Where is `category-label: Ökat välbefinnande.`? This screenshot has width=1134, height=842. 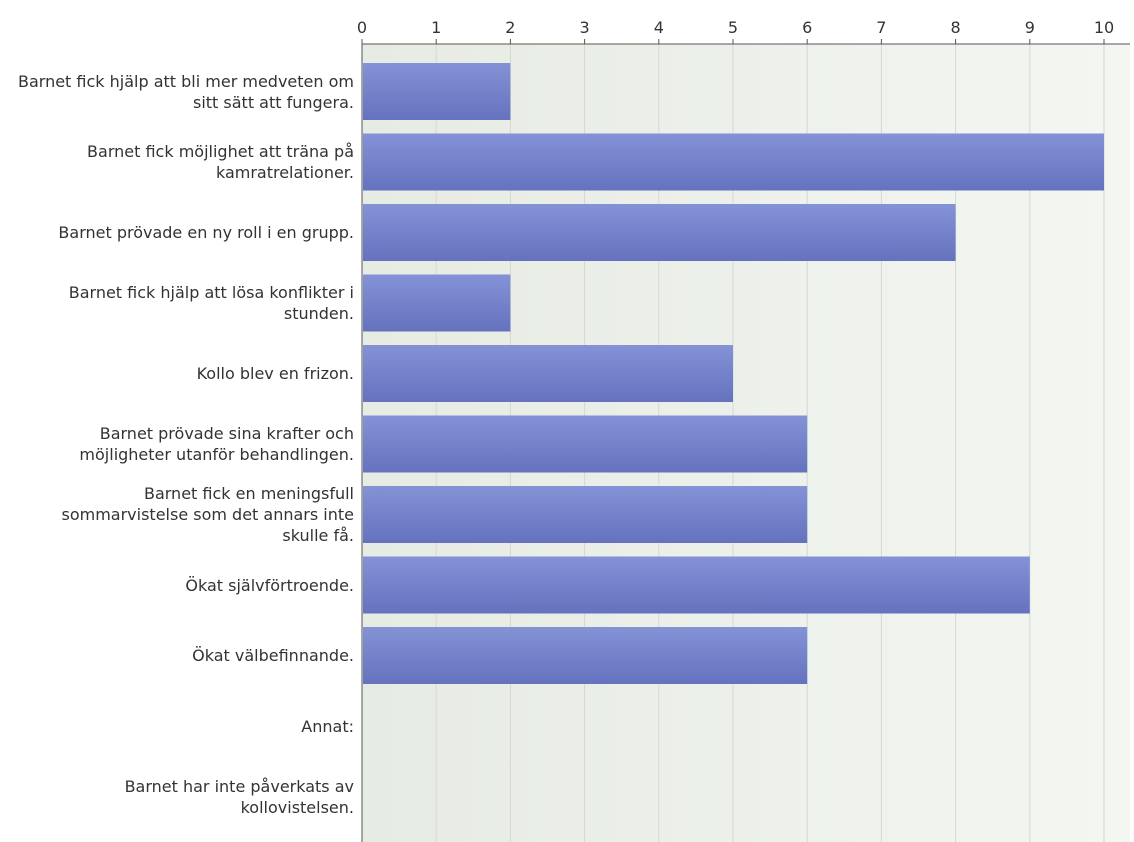 category-label: Ökat välbefinnande. is located at coordinates (273, 655).